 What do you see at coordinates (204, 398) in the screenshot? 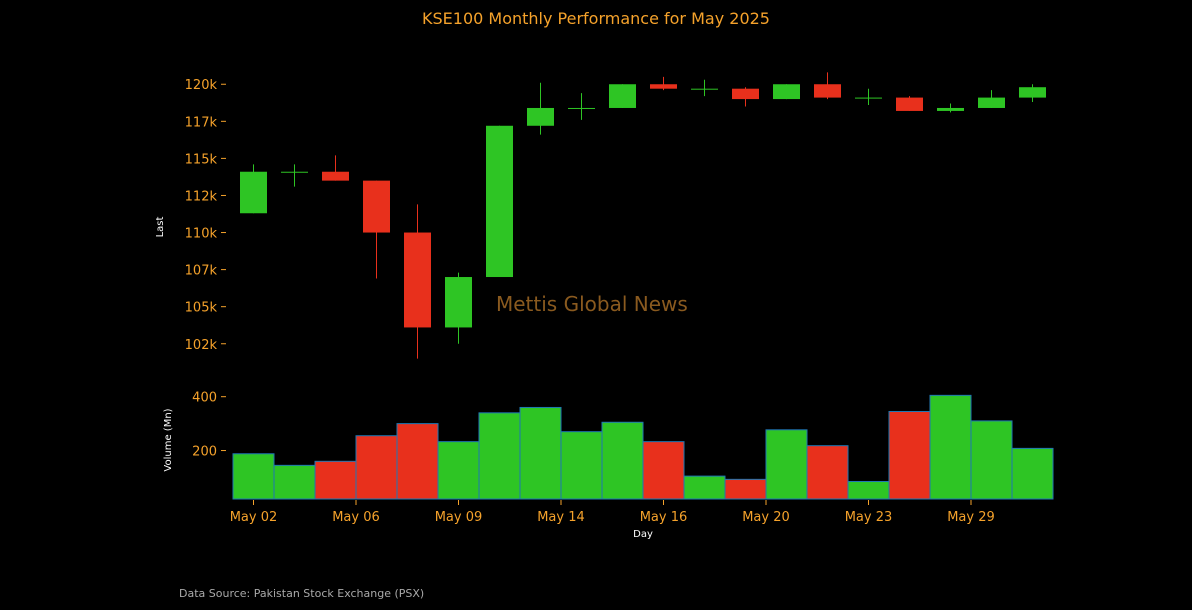
I see `volume-tick-label: 400` at bounding box center [204, 398].